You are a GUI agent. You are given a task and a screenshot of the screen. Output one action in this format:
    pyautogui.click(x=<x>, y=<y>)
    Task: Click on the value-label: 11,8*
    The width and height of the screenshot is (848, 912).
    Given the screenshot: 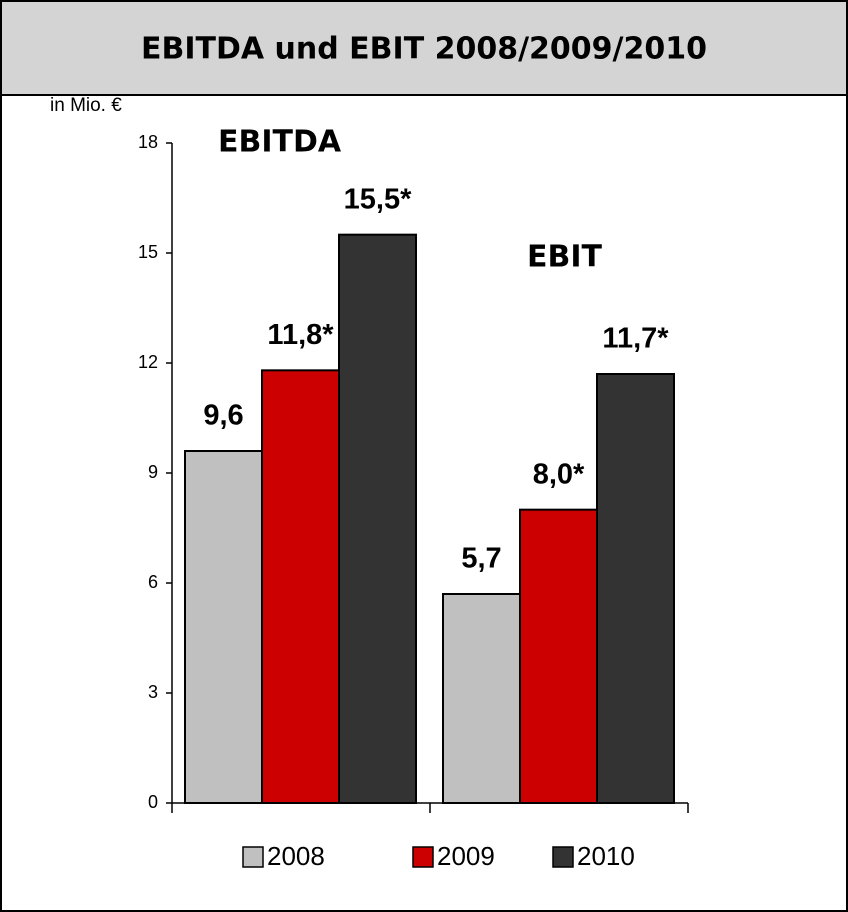 What is the action you would take?
    pyautogui.click(x=300, y=335)
    